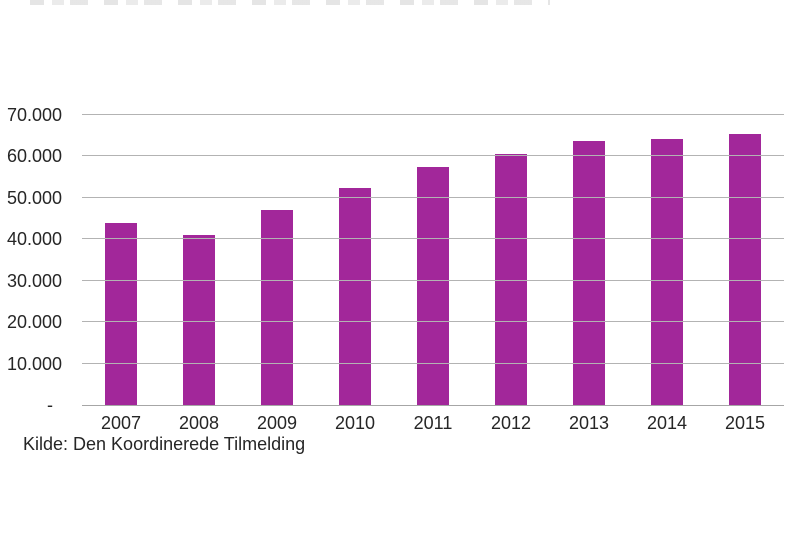 The height and width of the screenshot is (537, 800). I want to click on x-tick-label: 2011, so click(433, 423).